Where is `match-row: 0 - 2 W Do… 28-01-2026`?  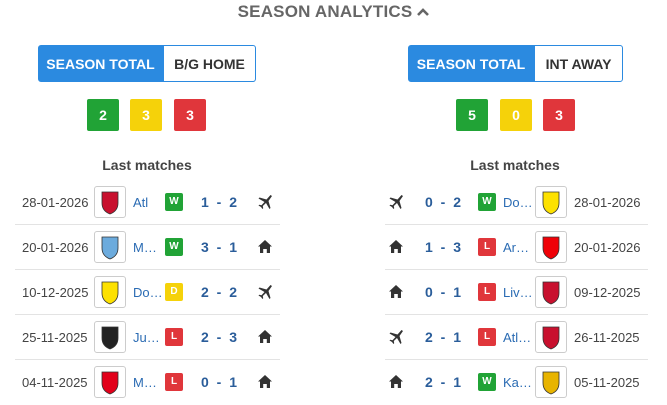
match-row: 0 - 2 W Do… 28-01-2026 is located at coordinates (516, 202).